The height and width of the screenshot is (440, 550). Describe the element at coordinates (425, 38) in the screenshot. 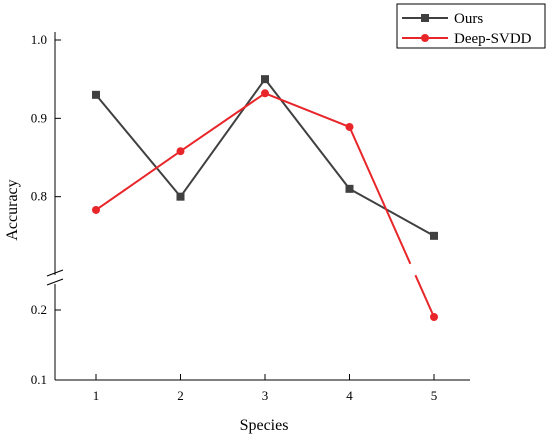

I see `legend-marker-deep-svdd` at that location.